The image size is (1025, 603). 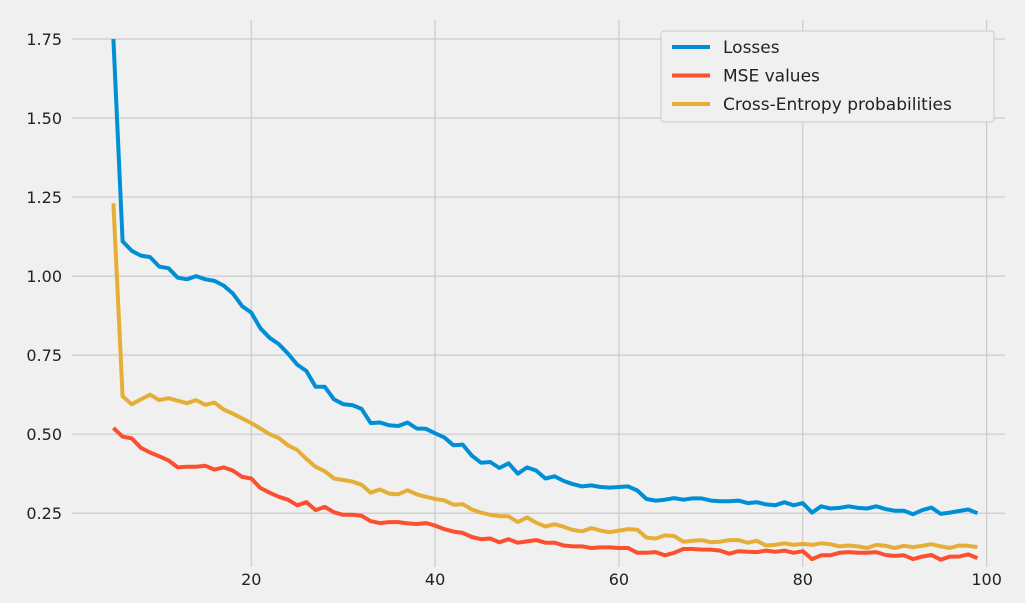 What do you see at coordinates (44, 197) in the screenshot?
I see `y-tick-label: 1.25` at bounding box center [44, 197].